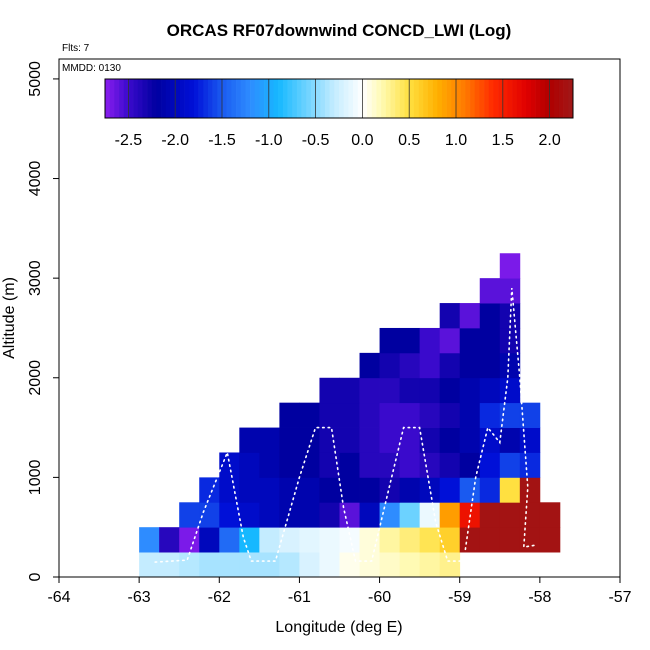  What do you see at coordinates (338, 627) in the screenshot?
I see `x-axis-label: Longitude (deg E)` at bounding box center [338, 627].